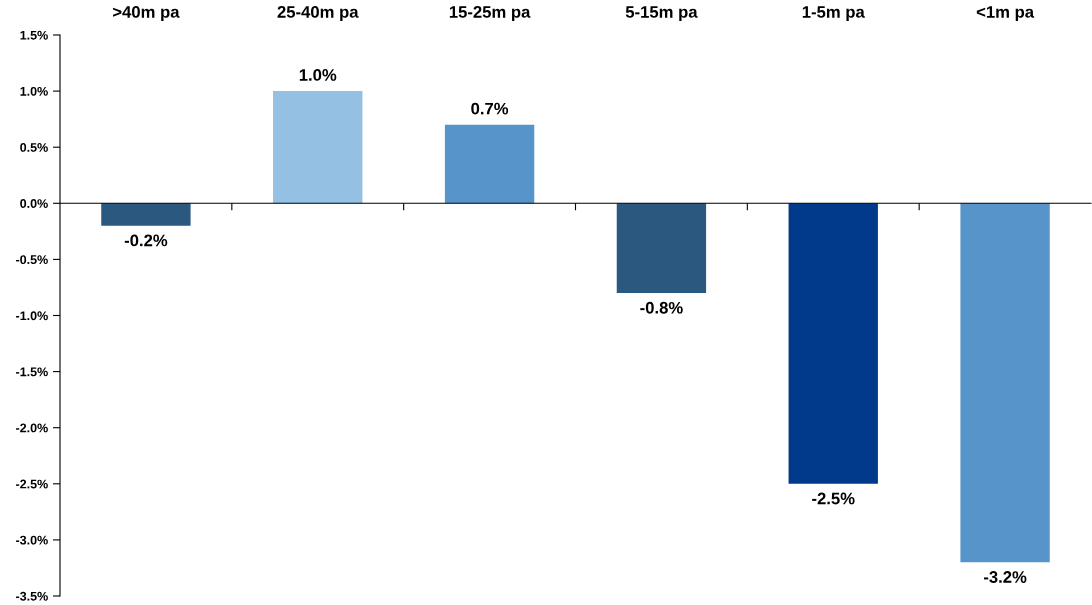  What do you see at coordinates (833, 498) in the screenshot?
I see `data-label: -2.5%` at bounding box center [833, 498].